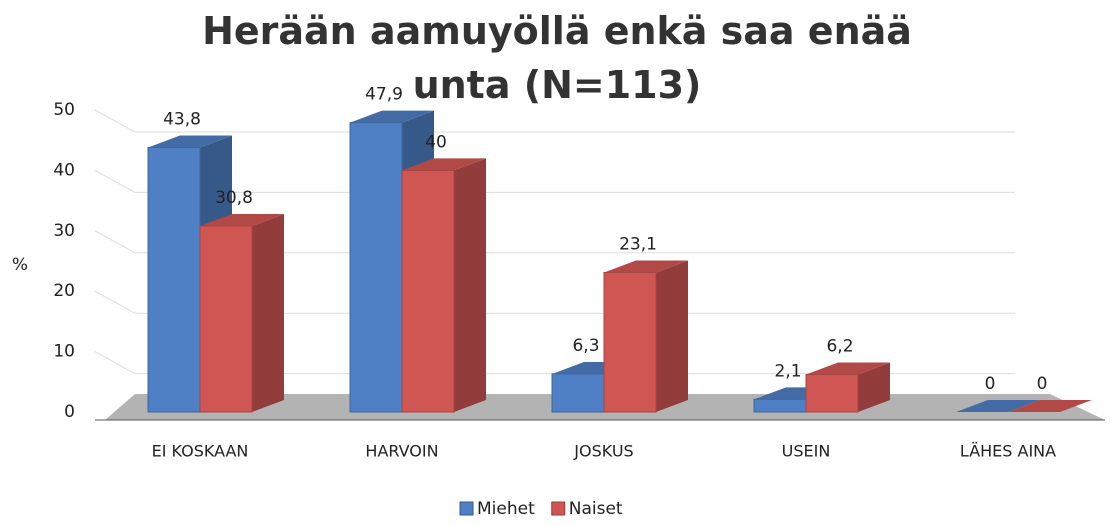 Image resolution: width=1114 pixels, height=526 pixels. What do you see at coordinates (638, 244) in the screenshot?
I see `data-label: 23,1` at bounding box center [638, 244].